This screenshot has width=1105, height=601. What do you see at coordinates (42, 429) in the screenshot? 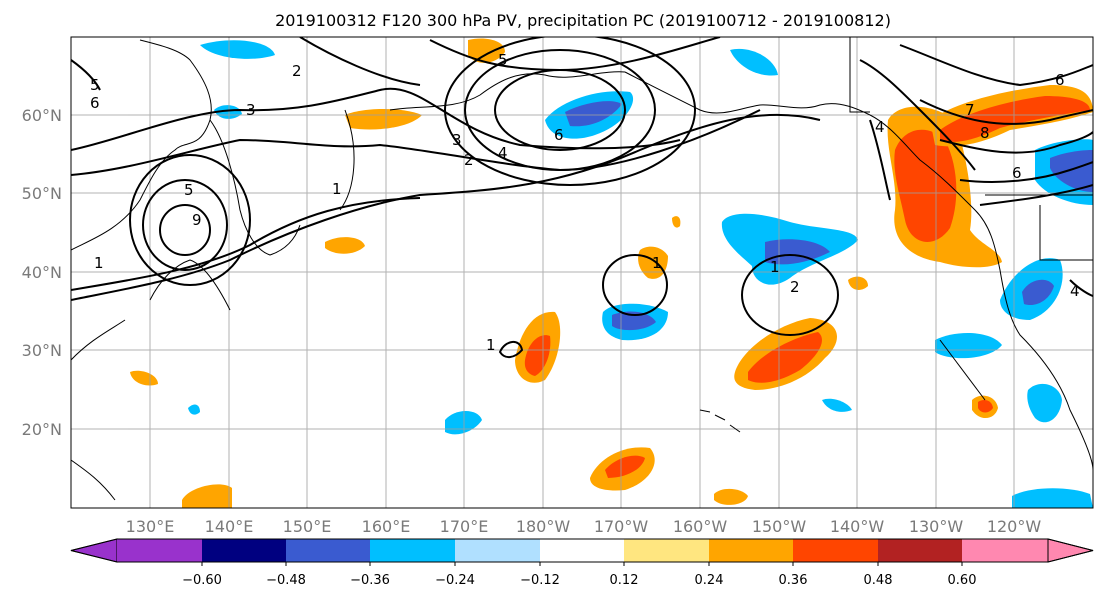
I see `lat-label: 20°N` at bounding box center [42, 429].